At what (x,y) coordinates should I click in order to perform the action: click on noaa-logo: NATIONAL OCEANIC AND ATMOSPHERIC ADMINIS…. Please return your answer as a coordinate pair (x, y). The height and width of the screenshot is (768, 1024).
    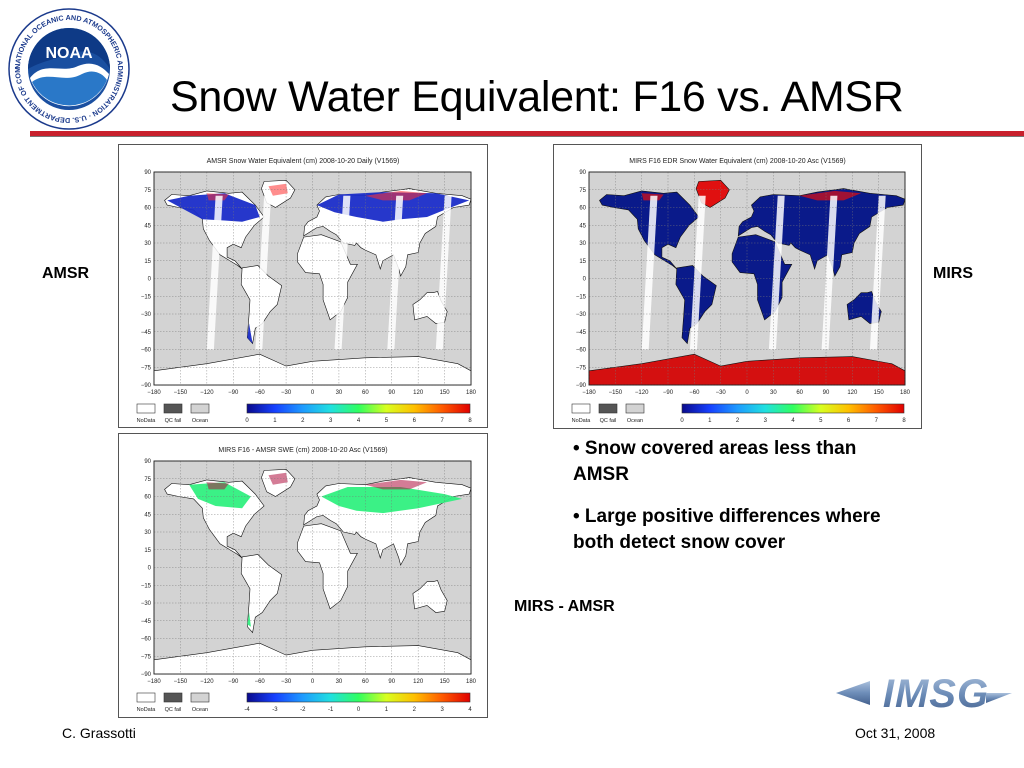
    Looking at the image, I should click on (69, 69).